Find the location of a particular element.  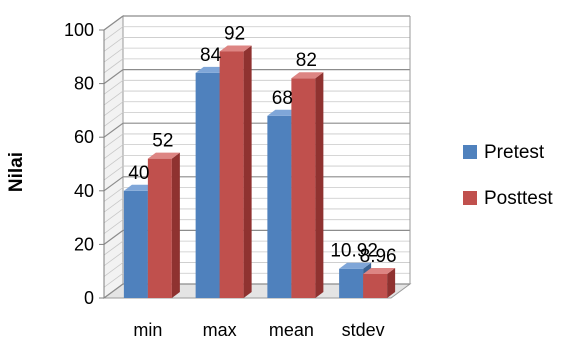

category-label-mean: mean is located at coordinates (291, 330).